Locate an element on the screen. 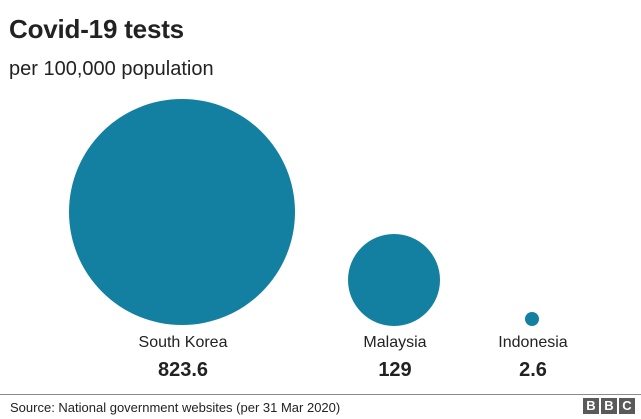  bubble-indonesia is located at coordinates (532, 319).